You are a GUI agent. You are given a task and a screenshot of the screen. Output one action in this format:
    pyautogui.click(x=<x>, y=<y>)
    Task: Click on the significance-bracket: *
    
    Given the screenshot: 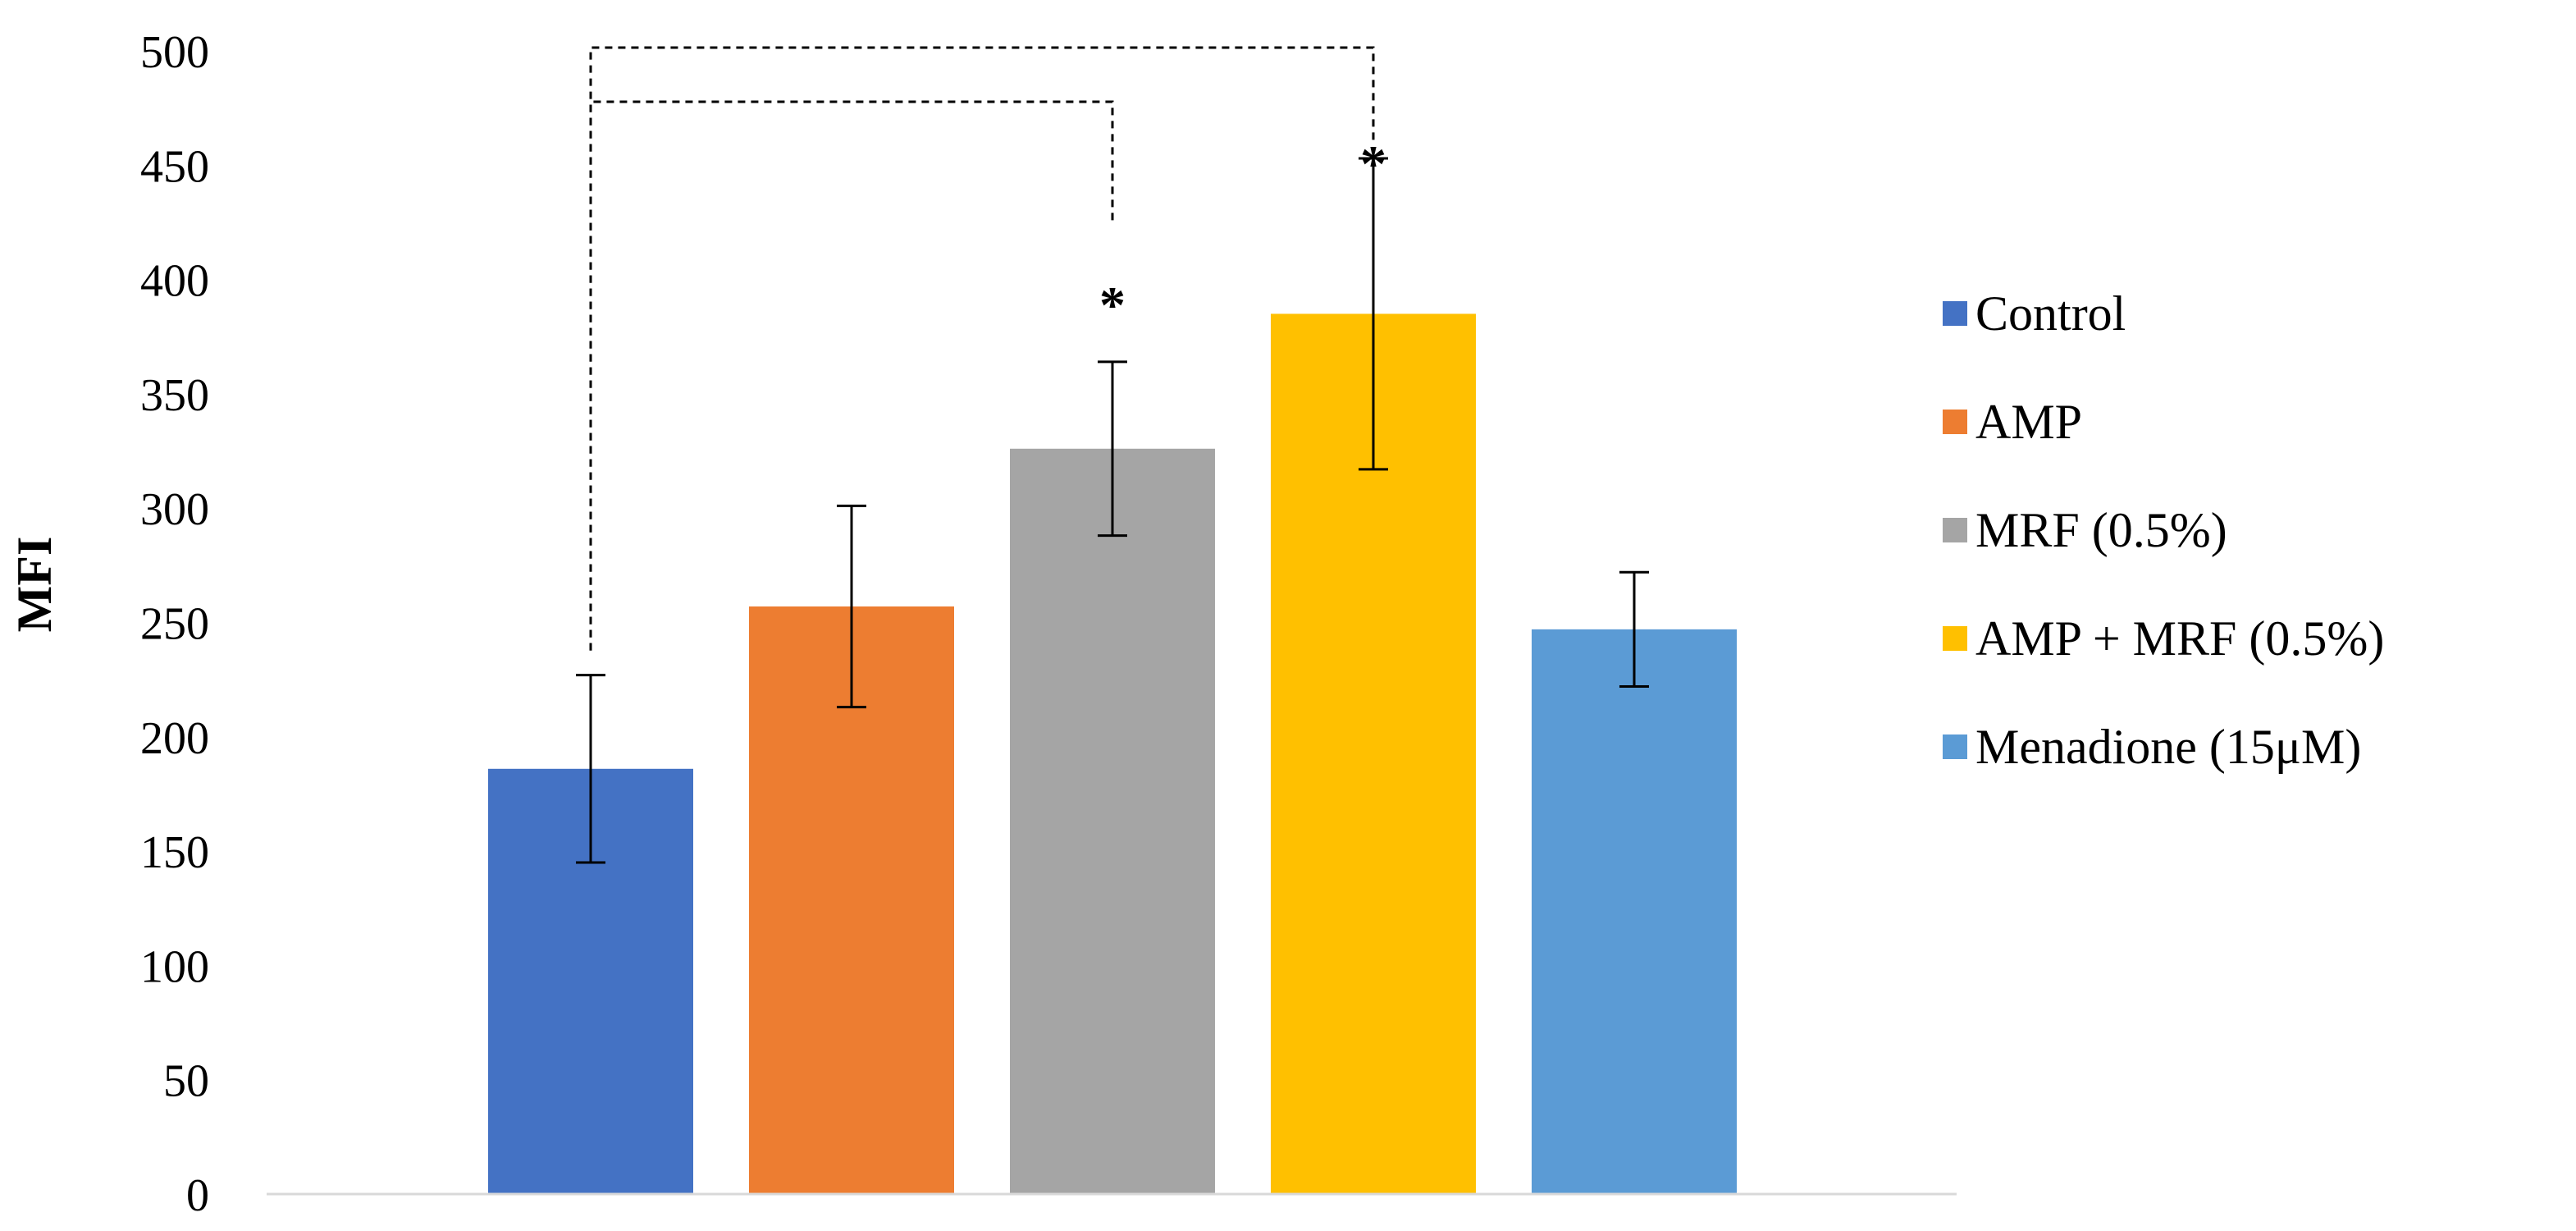 What is the action you would take?
    pyautogui.click(x=857, y=375)
    